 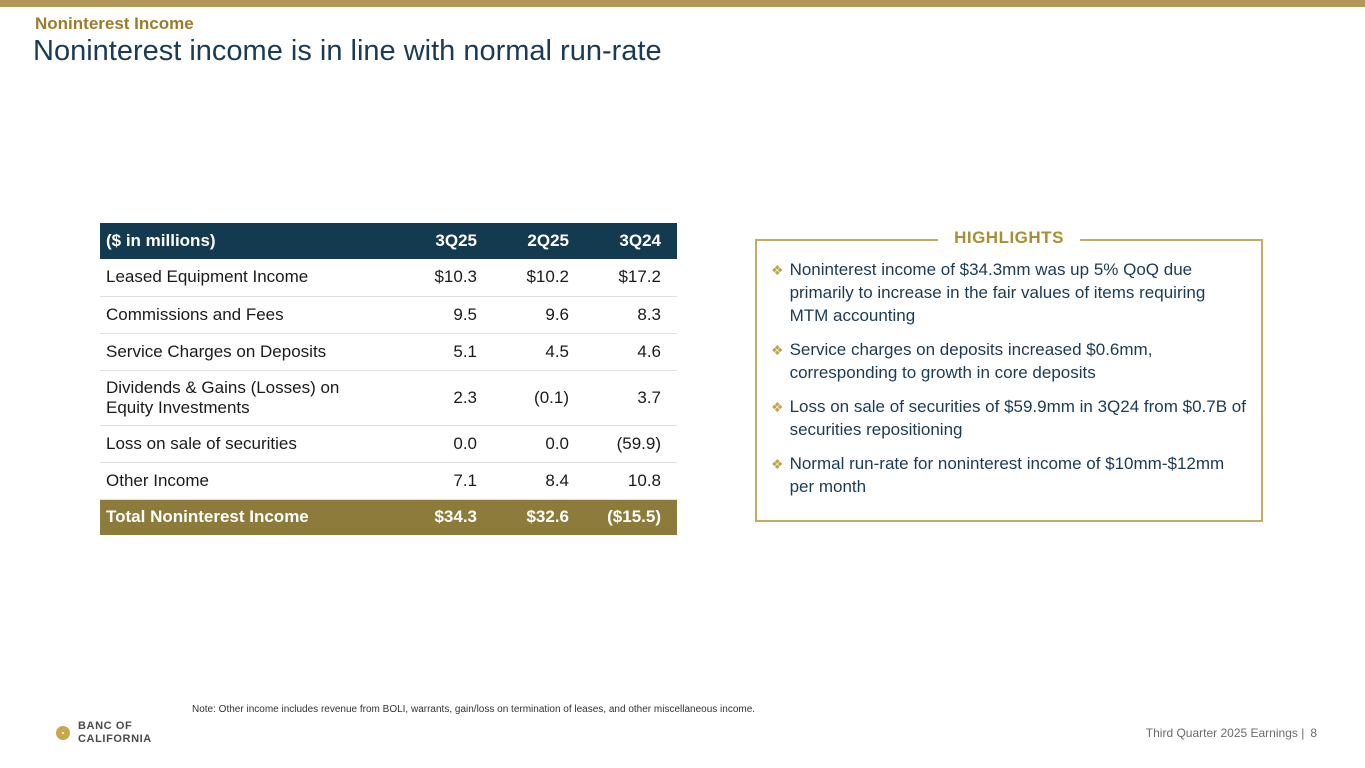 I want to click on row-value: $17.2, so click(x=631, y=278).